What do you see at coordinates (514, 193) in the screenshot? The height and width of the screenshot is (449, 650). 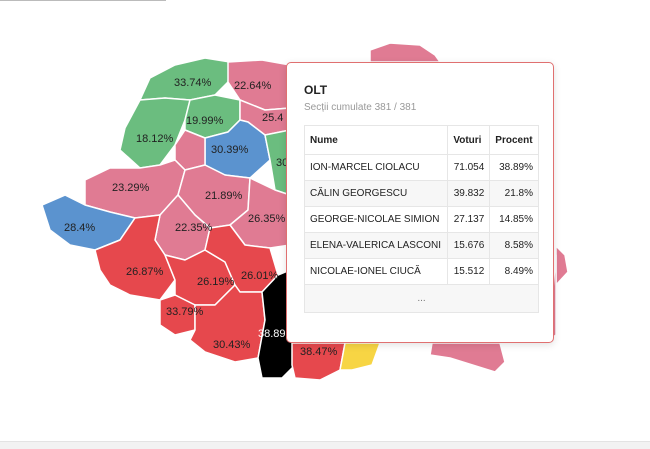 I see `candidate-percent: 21.8%` at bounding box center [514, 193].